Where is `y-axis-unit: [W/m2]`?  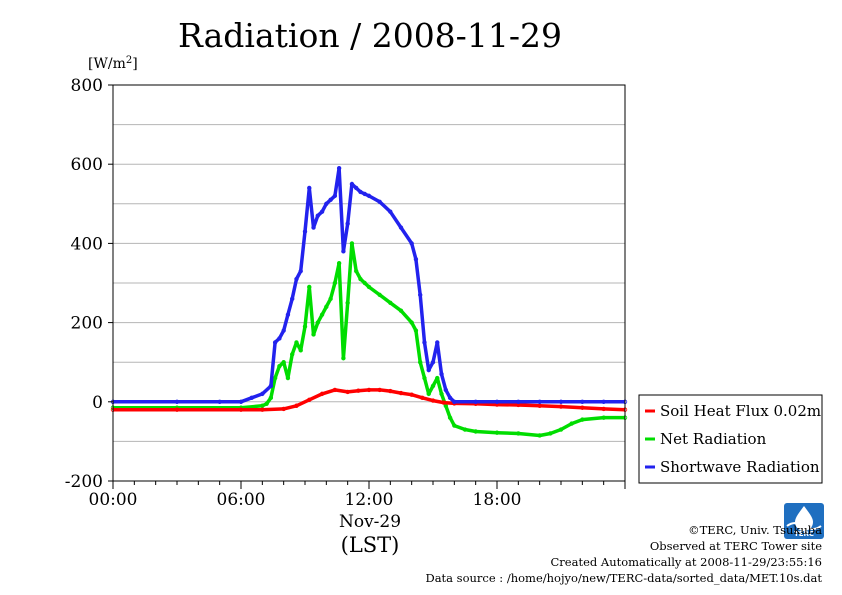
y-axis-unit: [W/m2] is located at coordinates (113, 63).